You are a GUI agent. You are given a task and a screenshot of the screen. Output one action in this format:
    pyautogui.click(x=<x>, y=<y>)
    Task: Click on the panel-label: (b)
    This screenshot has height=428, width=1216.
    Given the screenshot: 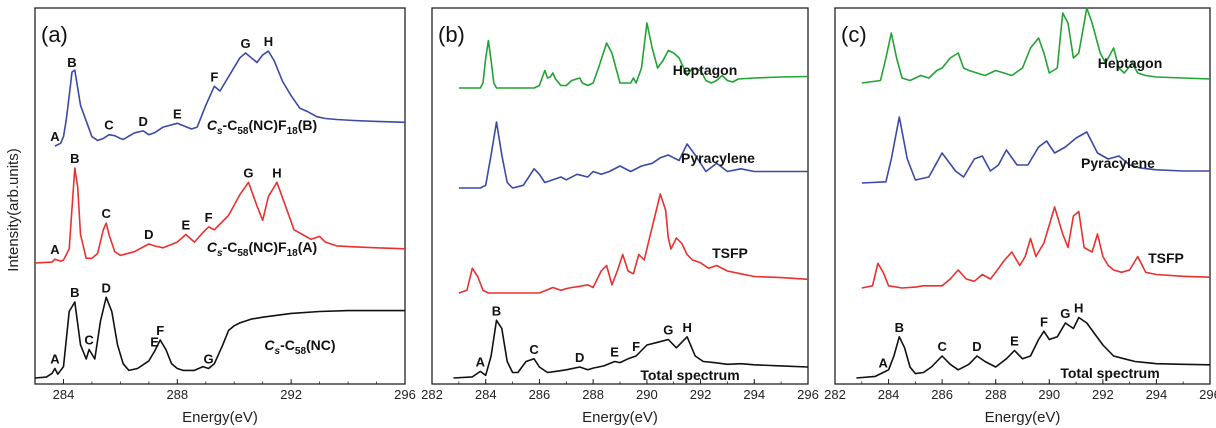 What is the action you would take?
    pyautogui.click(x=451, y=34)
    